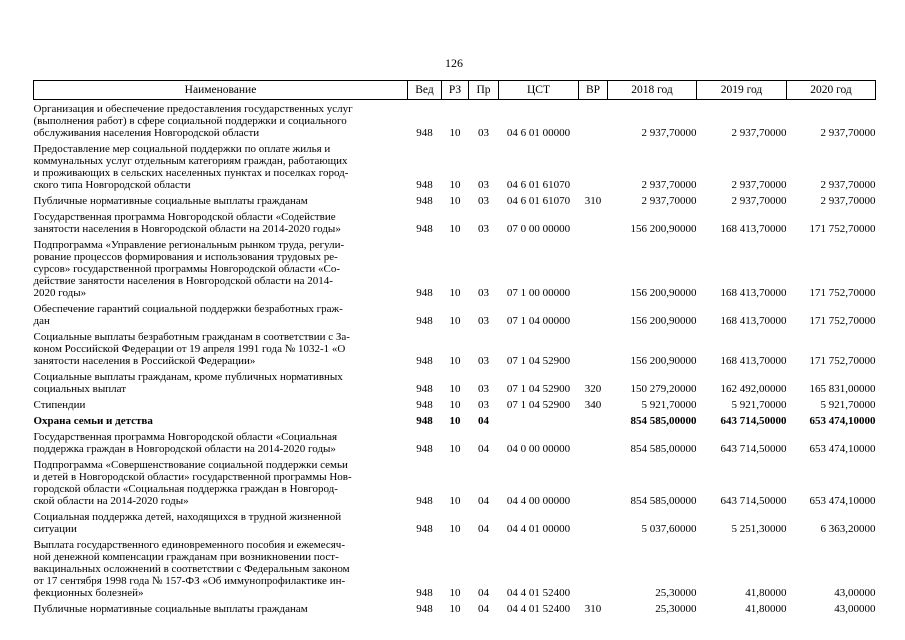 This screenshot has width=905, height=640. I want to click on column-header: 2020 год, so click(831, 90).